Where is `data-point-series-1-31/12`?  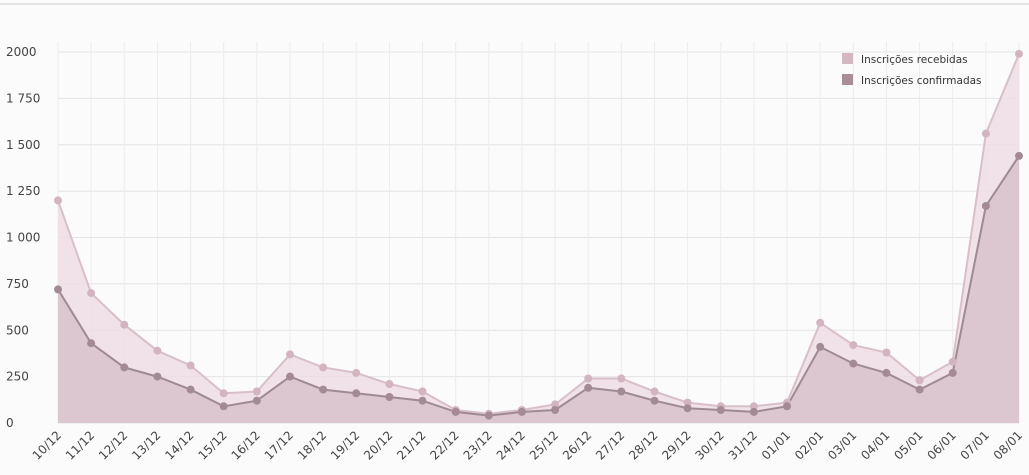 data-point-series-1-31/12 is located at coordinates (753, 411).